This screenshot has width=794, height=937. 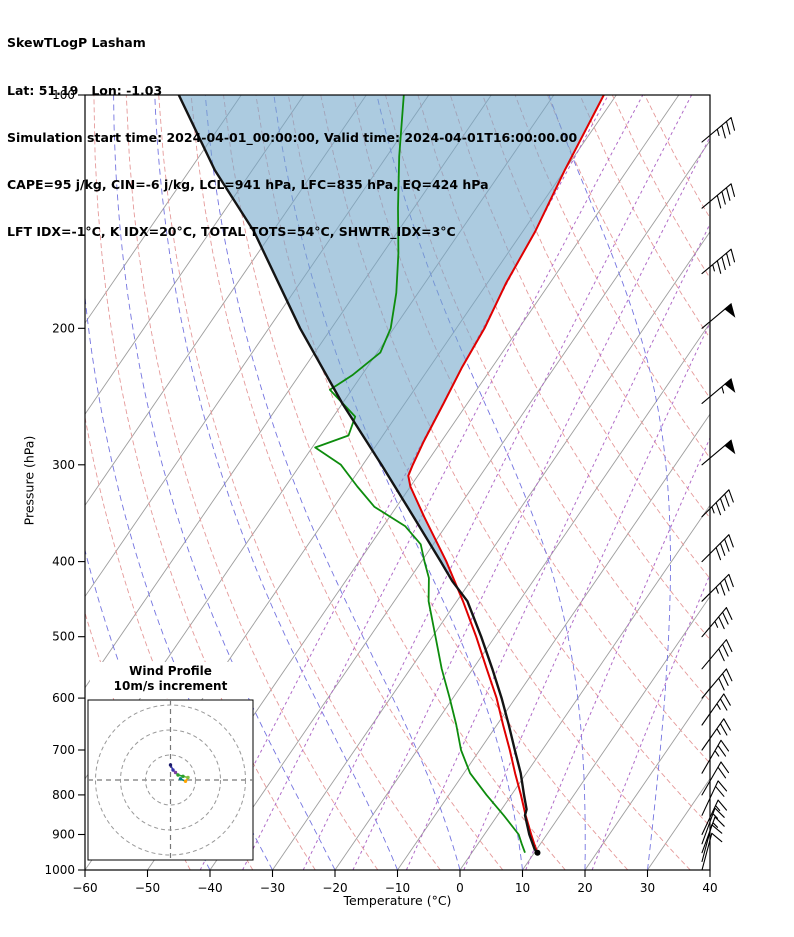 What do you see at coordinates (76, 43) in the screenshot?
I see `chart-title: SkewTLogP Lasham` at bounding box center [76, 43].